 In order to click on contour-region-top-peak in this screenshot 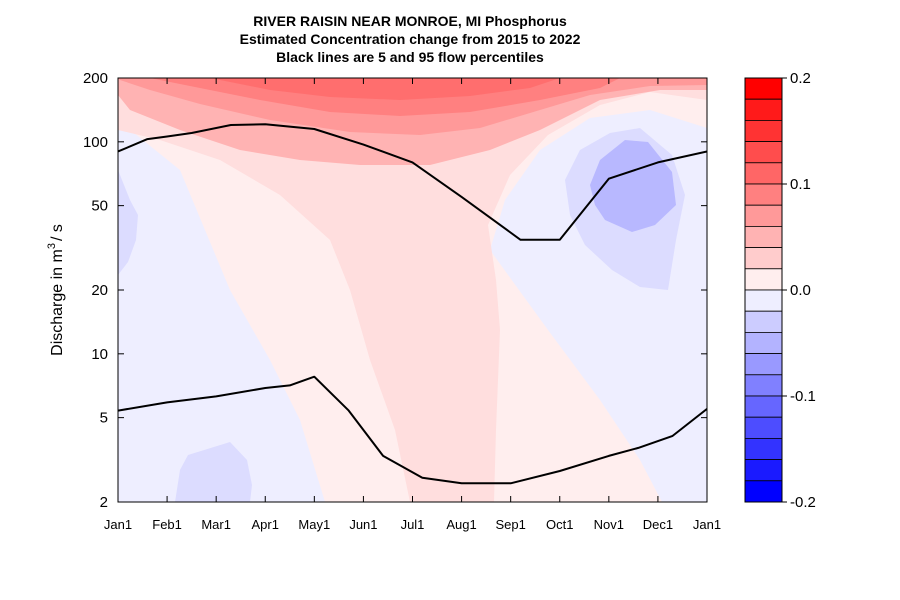, I will do `click(385, 89)`.